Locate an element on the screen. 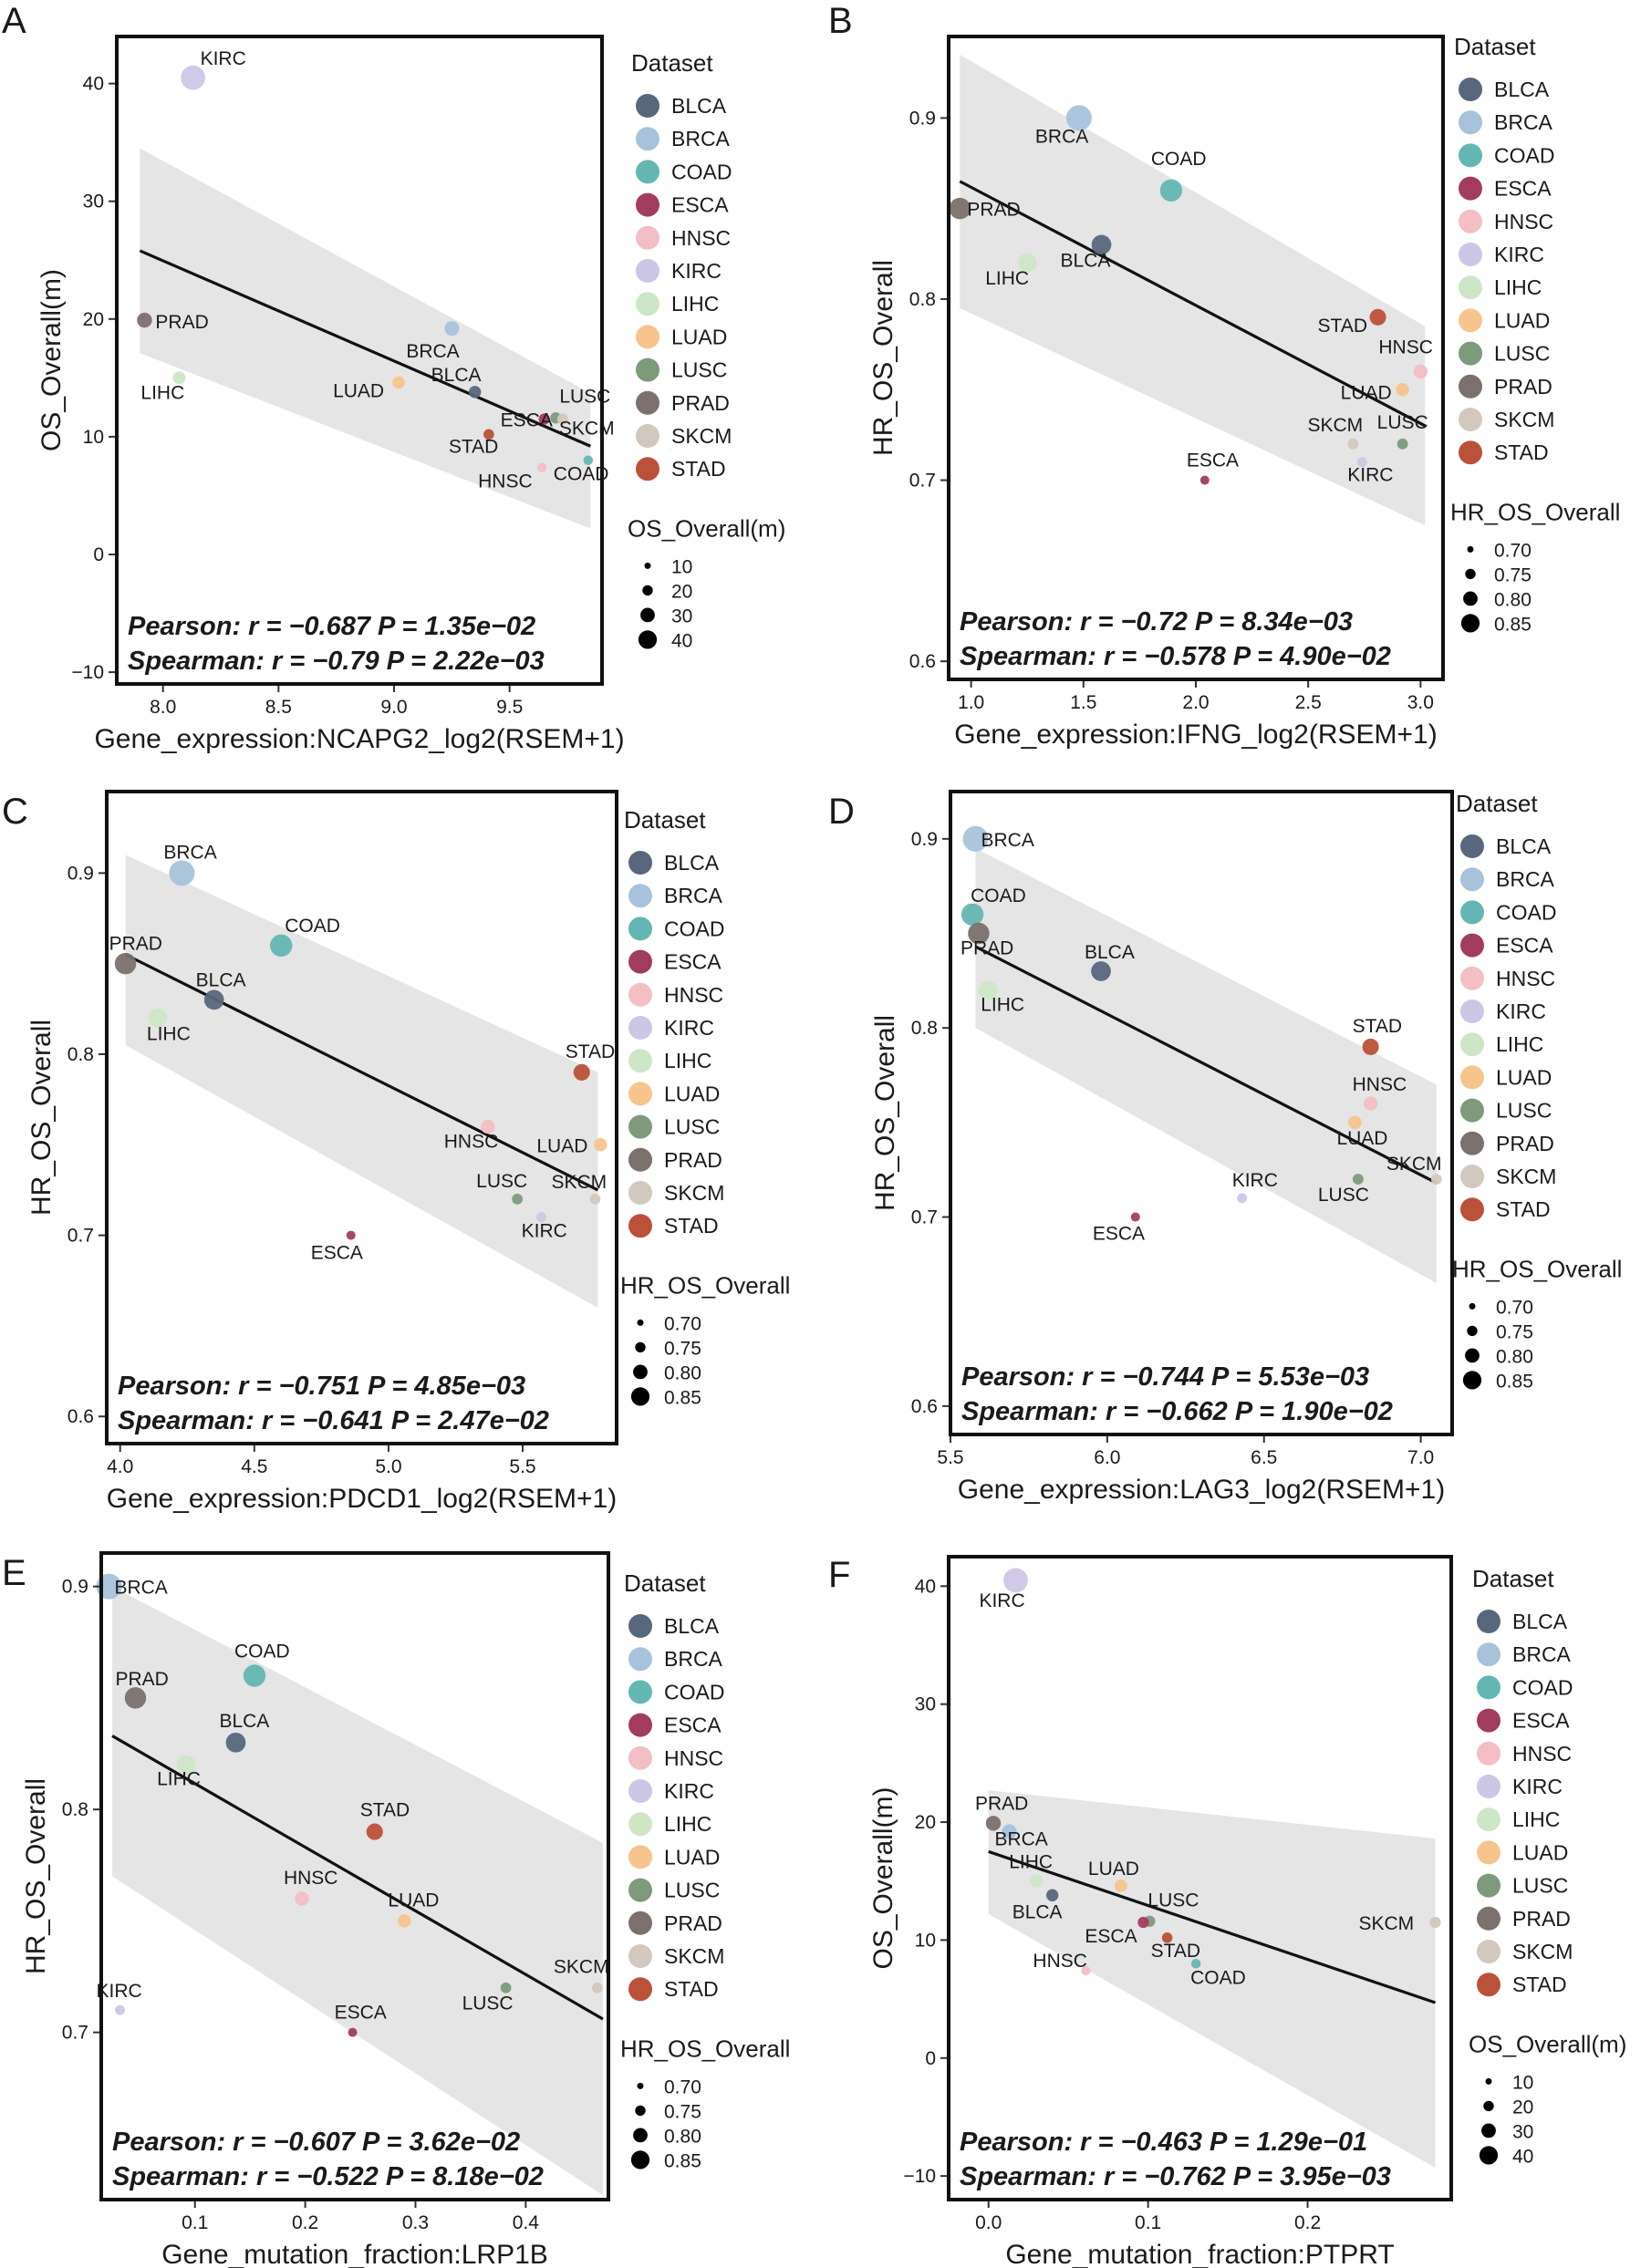  x-tick-label: 8.5 is located at coordinates (278, 707).